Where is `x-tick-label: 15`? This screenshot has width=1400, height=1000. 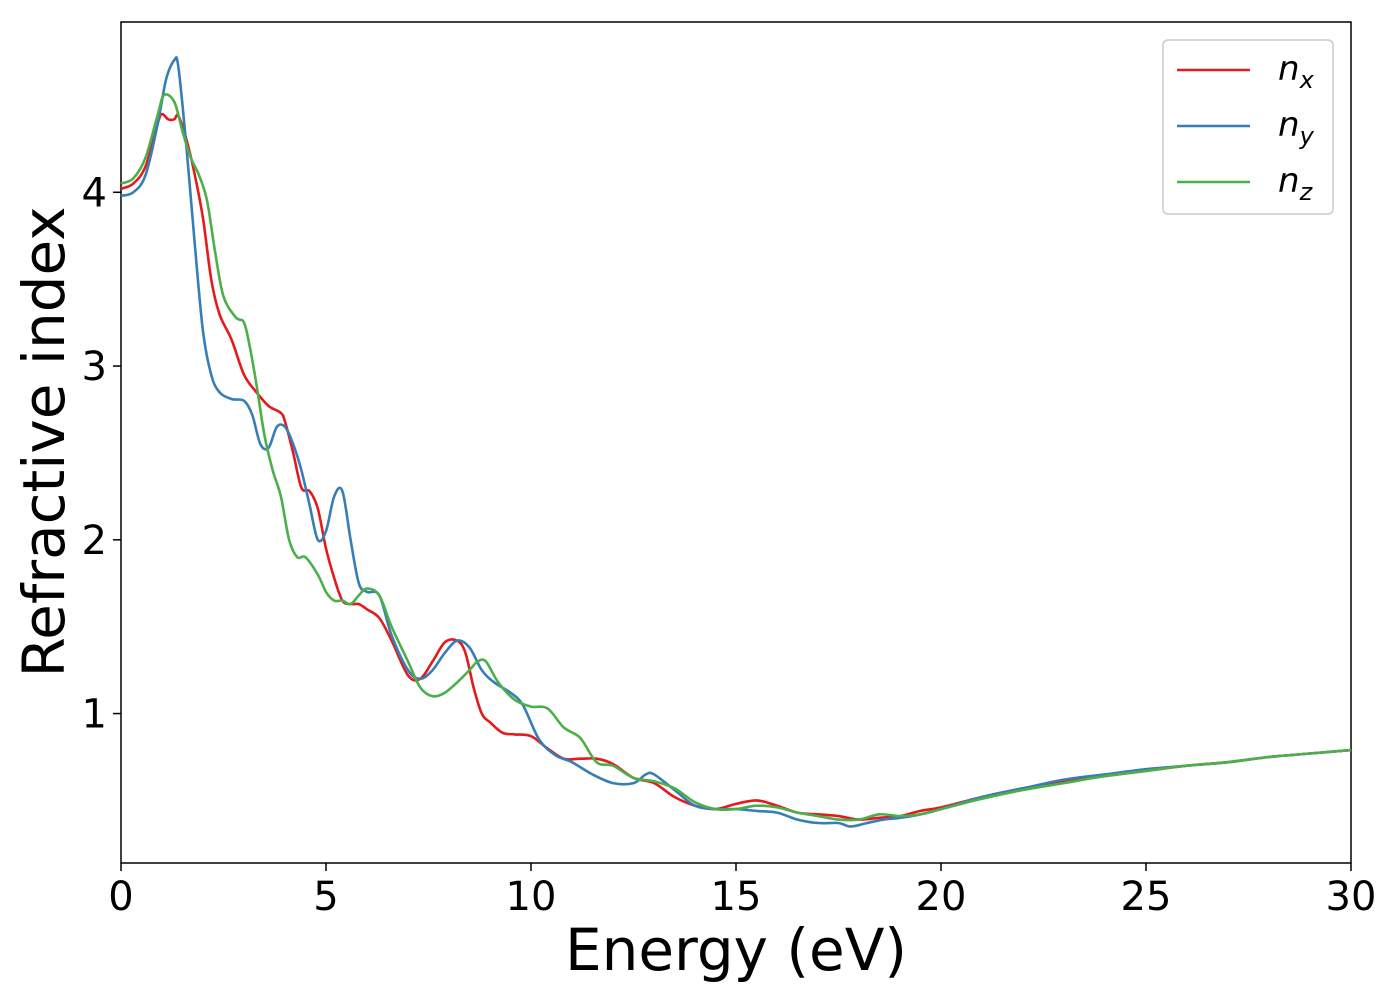
x-tick-label: 15 is located at coordinates (736, 897).